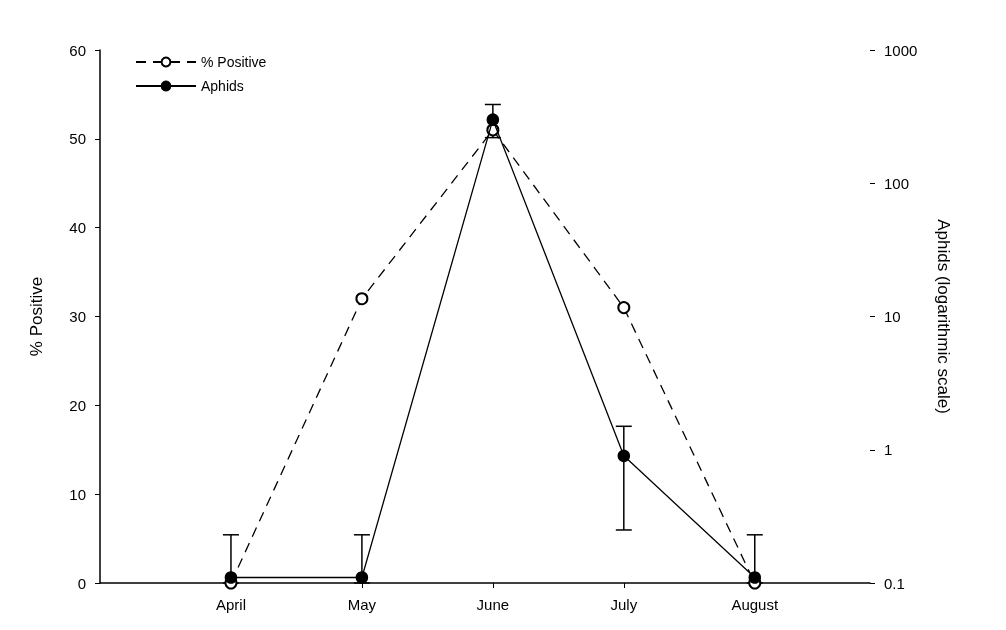 This screenshot has height=630, width=1006. Describe the element at coordinates (36, 316) in the screenshot. I see `y-axis-title: % Positive` at that location.